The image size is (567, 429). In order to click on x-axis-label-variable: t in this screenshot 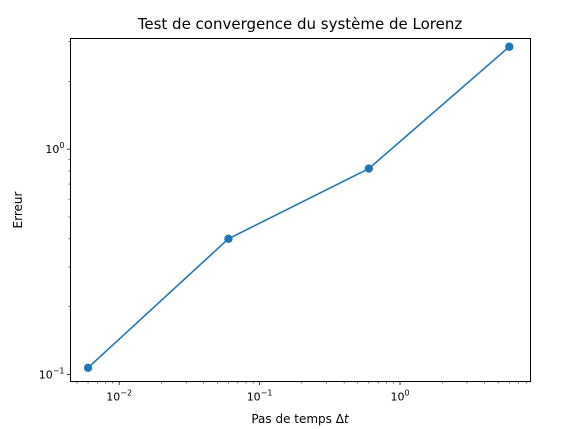, I will do `click(347, 419)`.